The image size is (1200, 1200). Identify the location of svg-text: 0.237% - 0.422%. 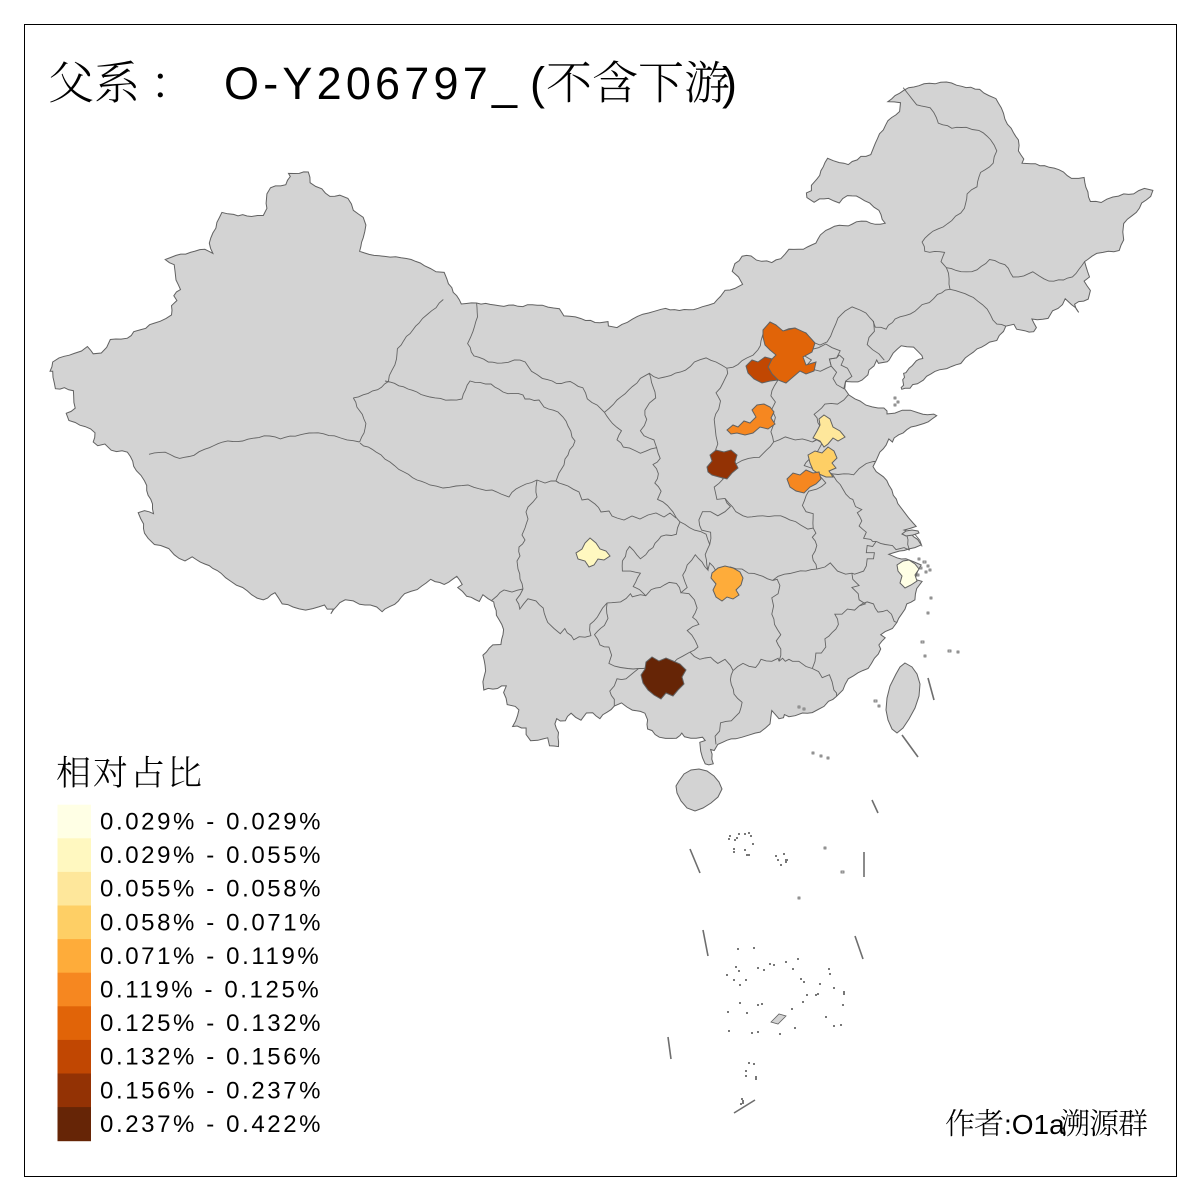
(211, 1124).